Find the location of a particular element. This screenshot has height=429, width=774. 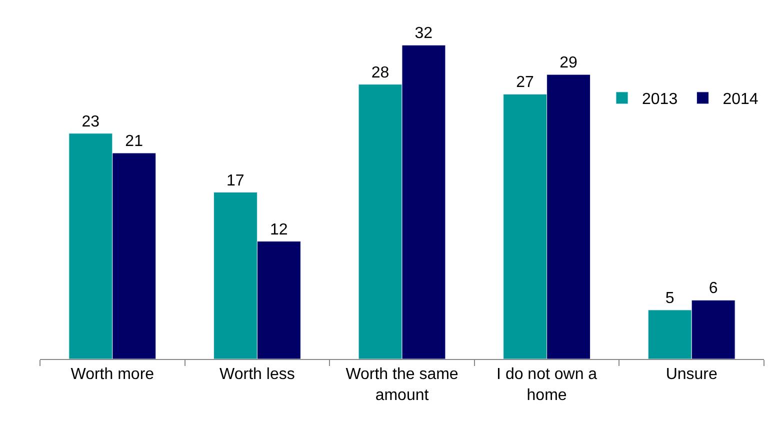

x-tick-label: Worth more is located at coordinates (112, 375).